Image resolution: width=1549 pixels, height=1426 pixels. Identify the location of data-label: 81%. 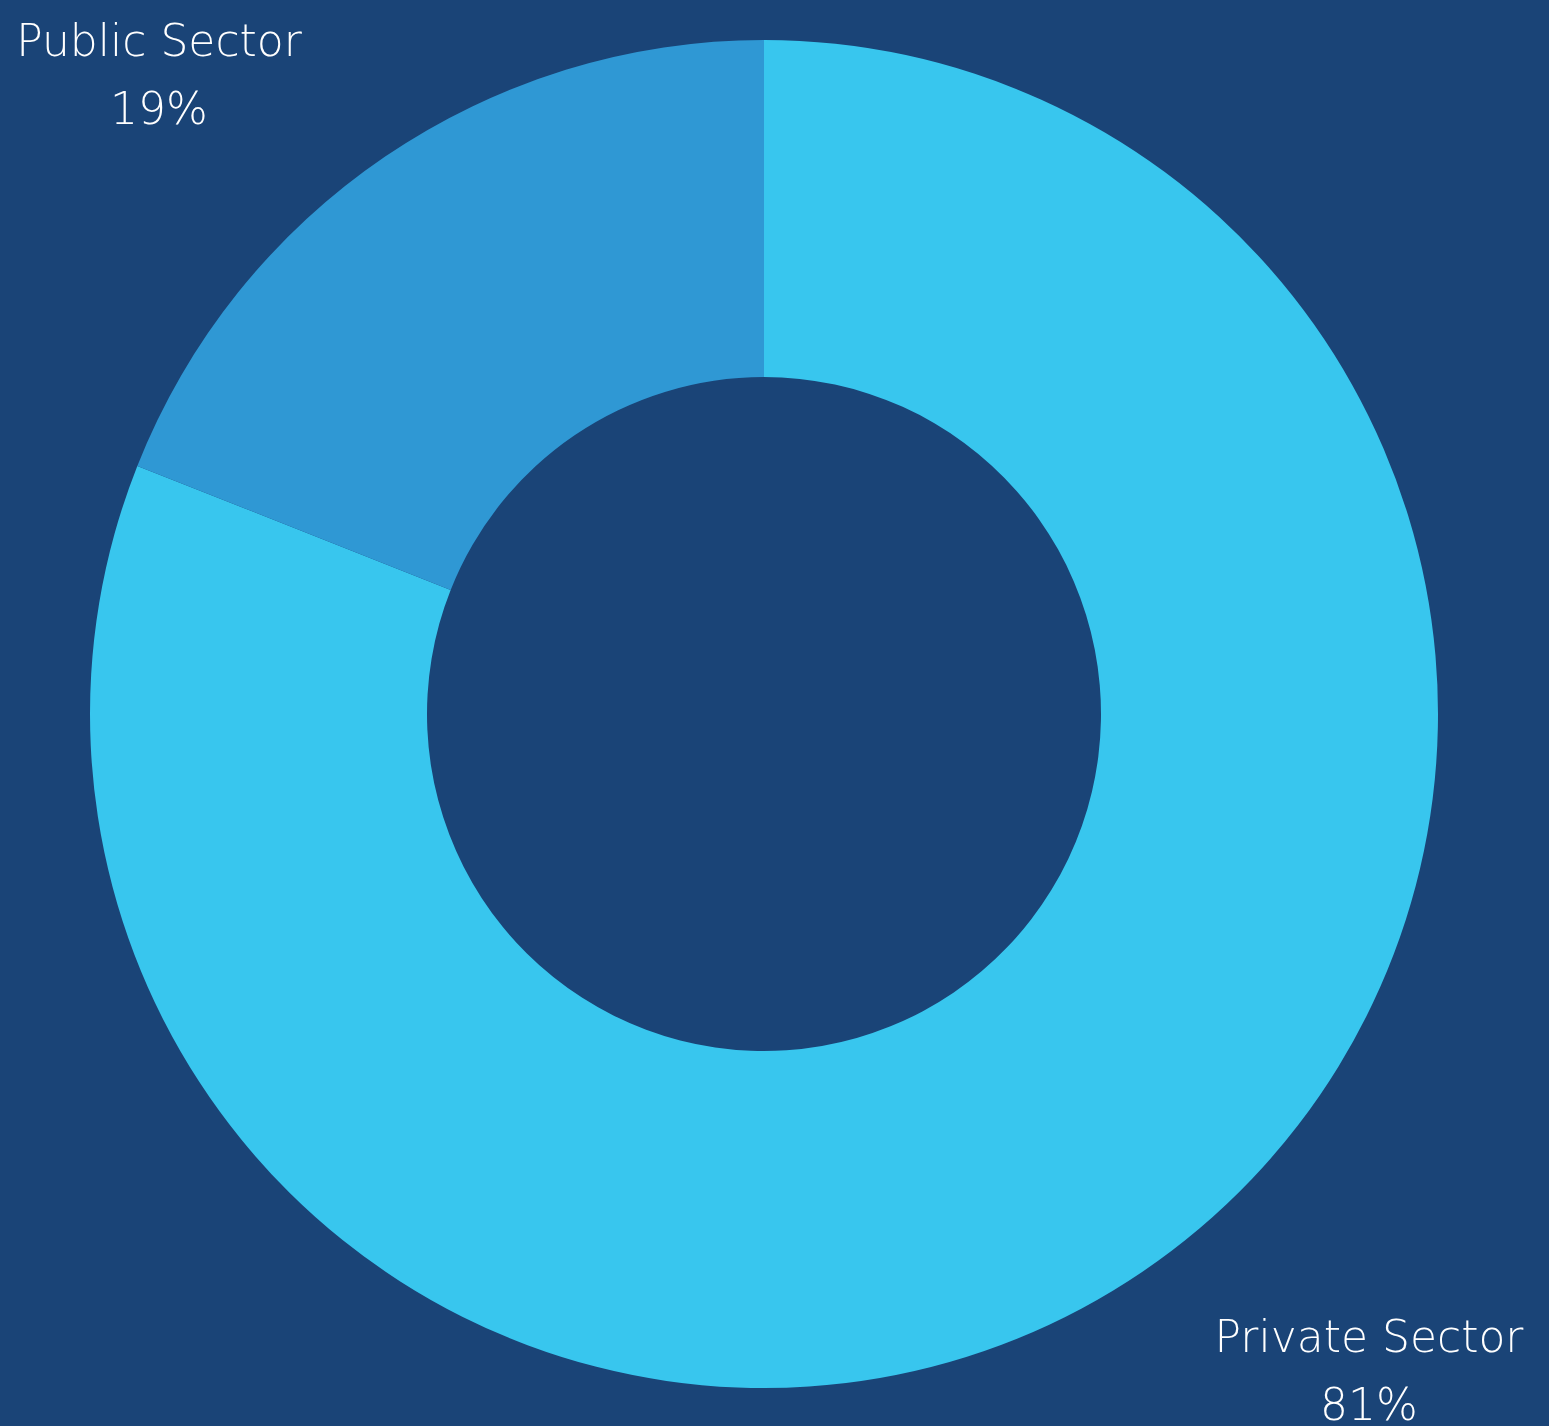
(1369, 1402).